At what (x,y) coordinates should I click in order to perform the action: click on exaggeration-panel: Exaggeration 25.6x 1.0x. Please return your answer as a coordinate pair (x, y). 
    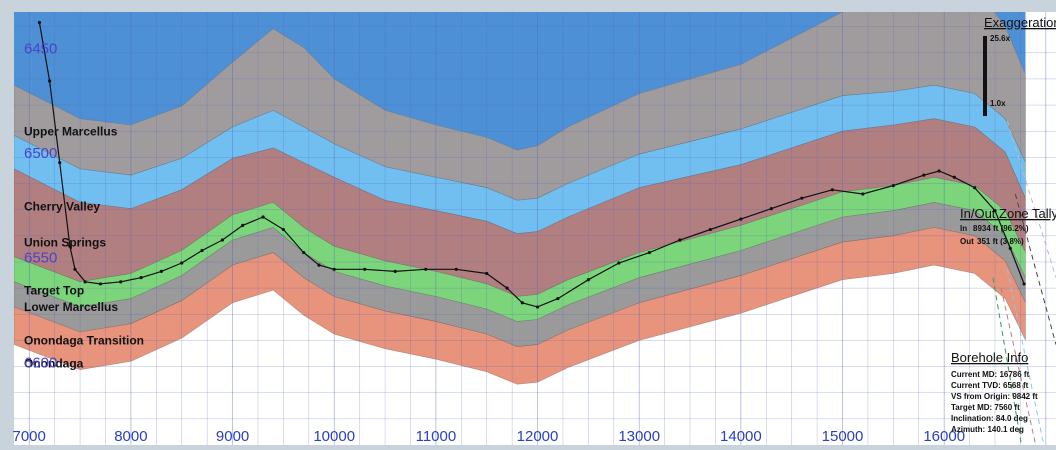
    Looking at the image, I should click on (1019, 65).